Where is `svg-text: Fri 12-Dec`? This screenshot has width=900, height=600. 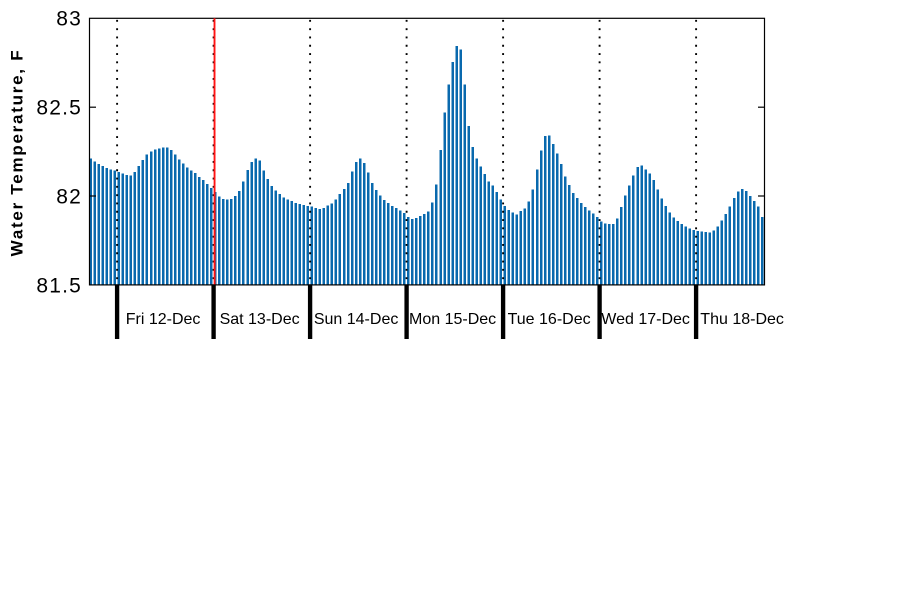
svg-text: Fri 12-Dec is located at coordinates (163, 319).